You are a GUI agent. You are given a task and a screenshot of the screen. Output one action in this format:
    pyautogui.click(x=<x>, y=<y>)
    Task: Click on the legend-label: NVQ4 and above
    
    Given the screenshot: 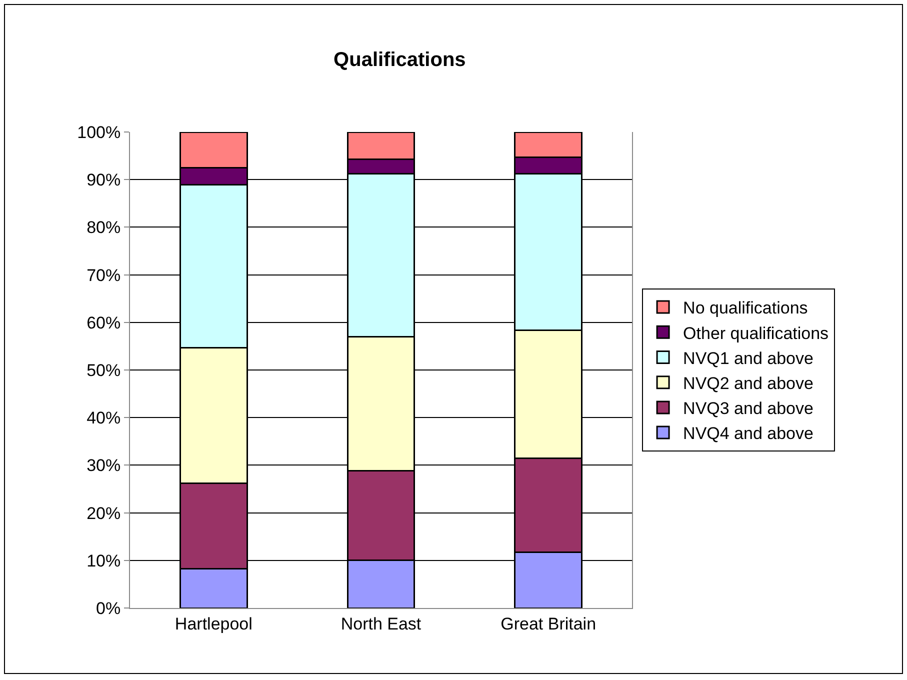 What is the action you would take?
    pyautogui.click(x=748, y=434)
    